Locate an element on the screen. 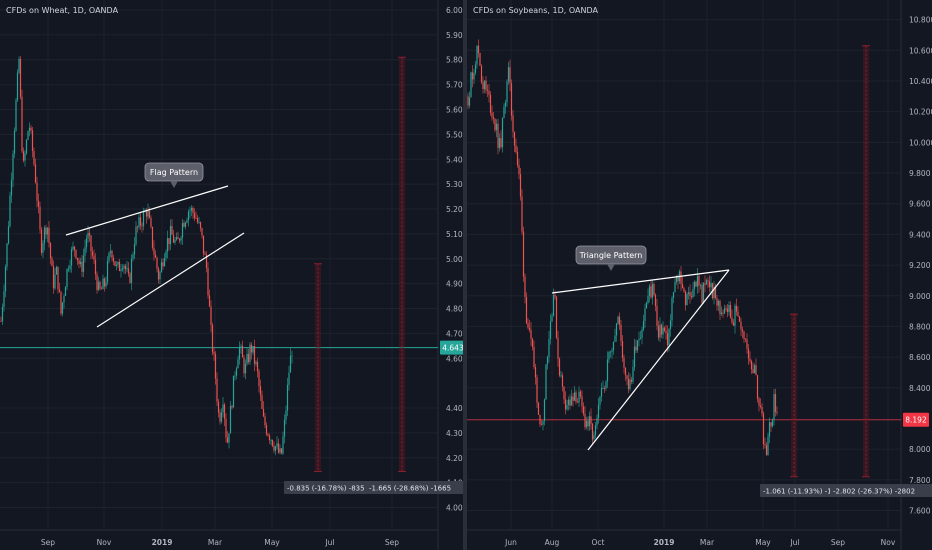  x-tick-label: Aug is located at coordinates (552, 542).